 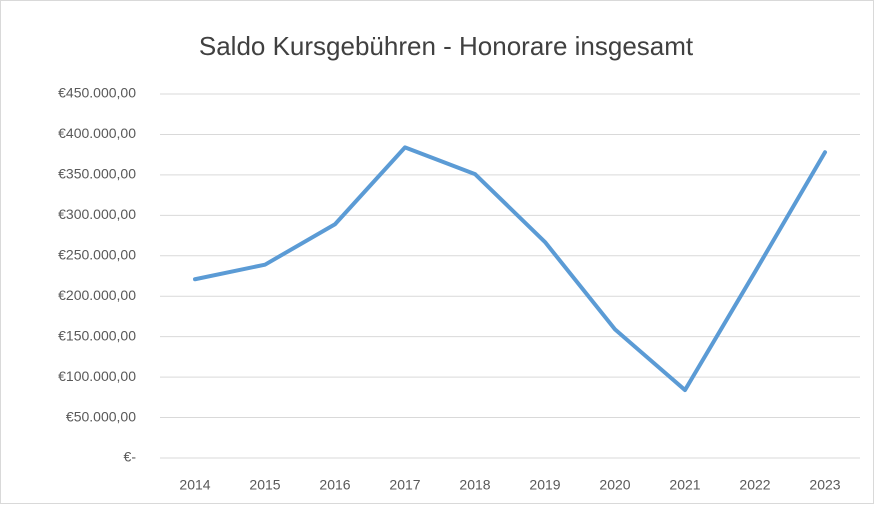 What do you see at coordinates (97, 376) in the screenshot?
I see `y-tick-label: €100.000,00` at bounding box center [97, 376].